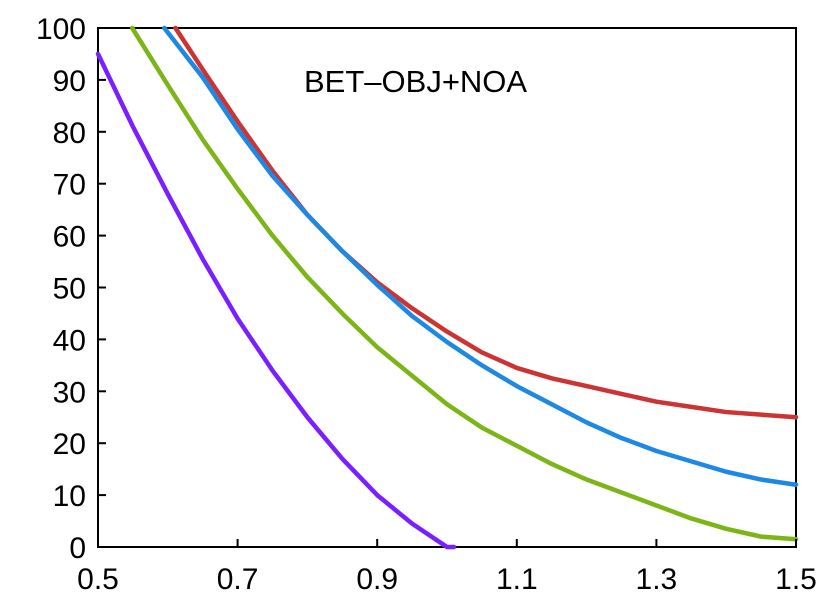 The height and width of the screenshot is (599, 833). What do you see at coordinates (517, 579) in the screenshot?
I see `x-tick-label: 1.1` at bounding box center [517, 579].